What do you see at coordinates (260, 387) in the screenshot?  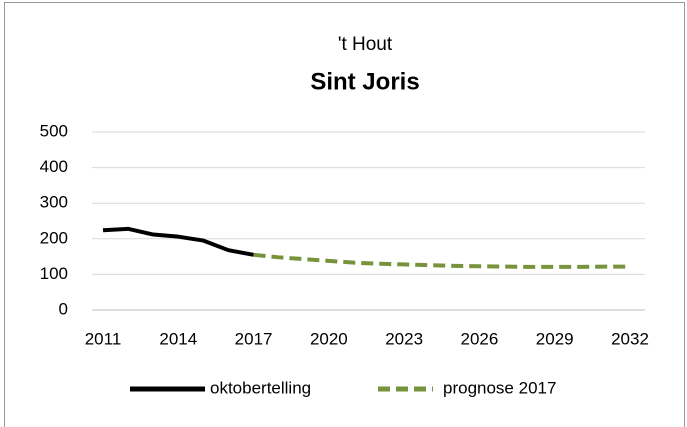 I see `legend-label: oktobertelling` at bounding box center [260, 387].